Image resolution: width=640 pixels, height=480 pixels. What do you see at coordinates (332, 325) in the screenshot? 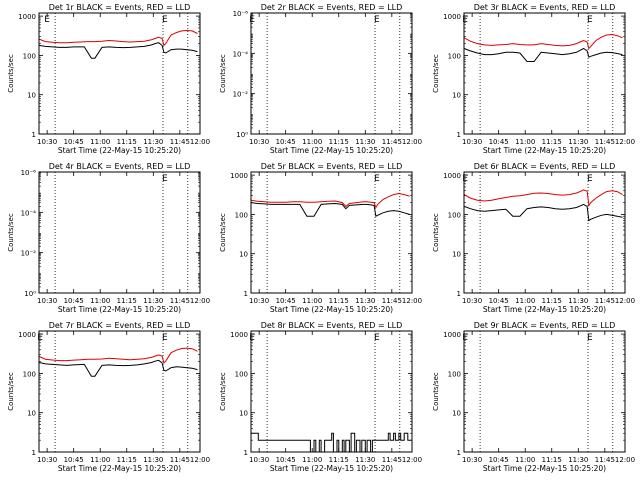
I see `panel-title: Det 8r BLACK = Events, RED = LLD` at bounding box center [332, 325].